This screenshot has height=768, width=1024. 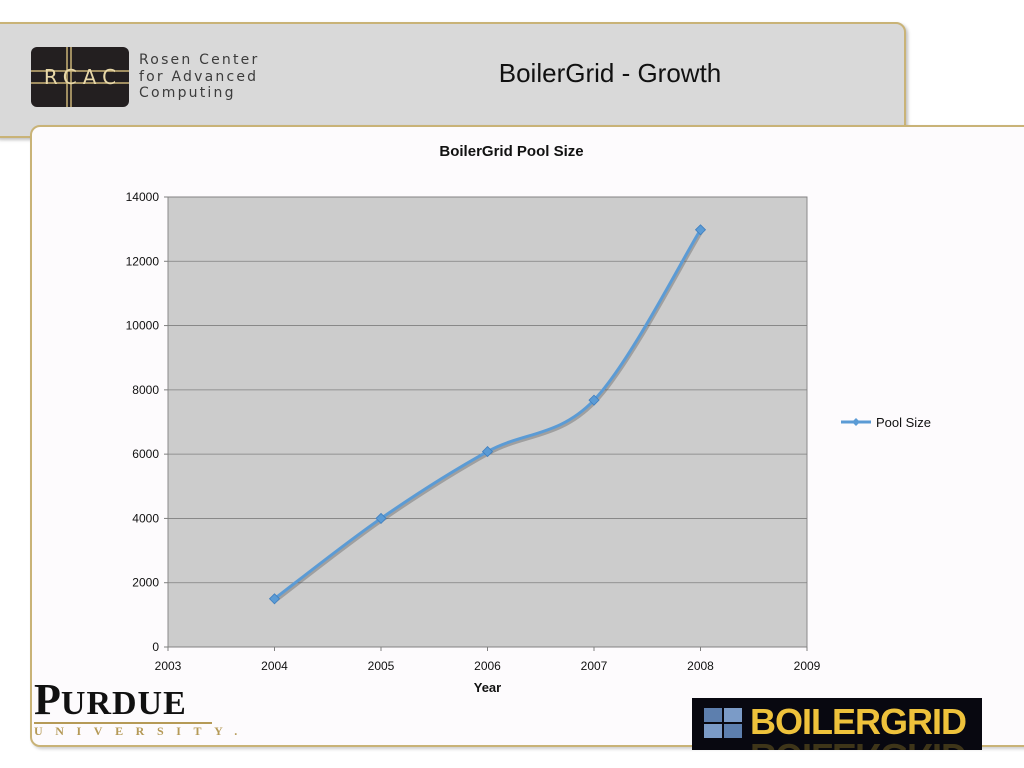 What do you see at coordinates (858, 743) in the screenshot?
I see `boilergrid-reflection: BOILERGRID` at bounding box center [858, 743].